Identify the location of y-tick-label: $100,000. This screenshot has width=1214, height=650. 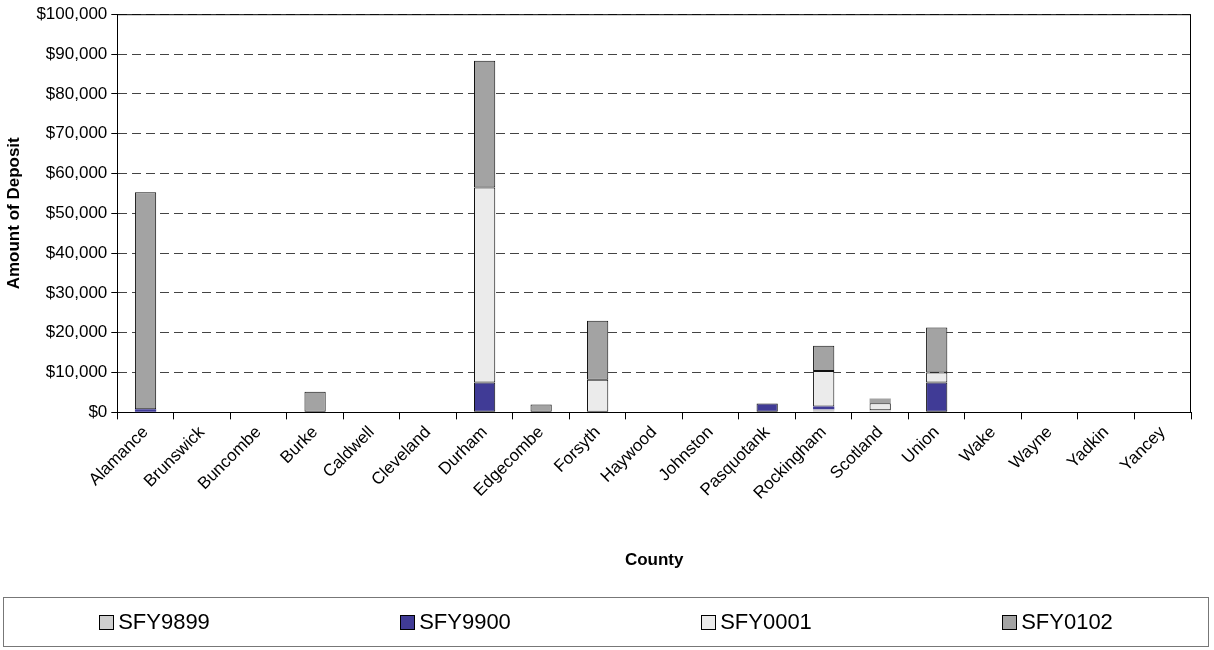
(72, 13).